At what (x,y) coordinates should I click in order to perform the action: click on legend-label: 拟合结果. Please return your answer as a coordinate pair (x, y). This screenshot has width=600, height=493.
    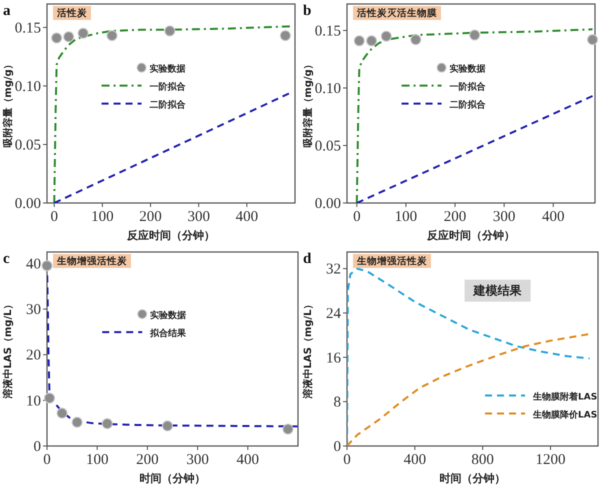
    Looking at the image, I should click on (168, 334).